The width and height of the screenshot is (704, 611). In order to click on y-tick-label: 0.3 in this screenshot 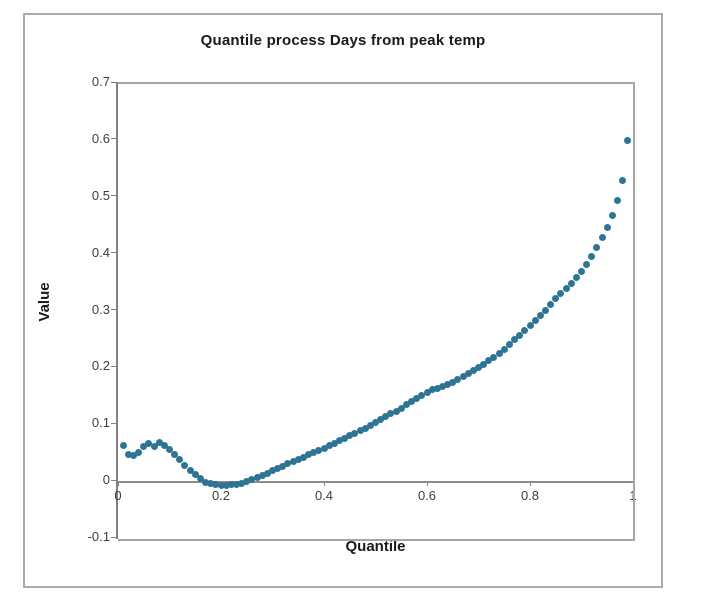, I will do `click(100, 309)`.